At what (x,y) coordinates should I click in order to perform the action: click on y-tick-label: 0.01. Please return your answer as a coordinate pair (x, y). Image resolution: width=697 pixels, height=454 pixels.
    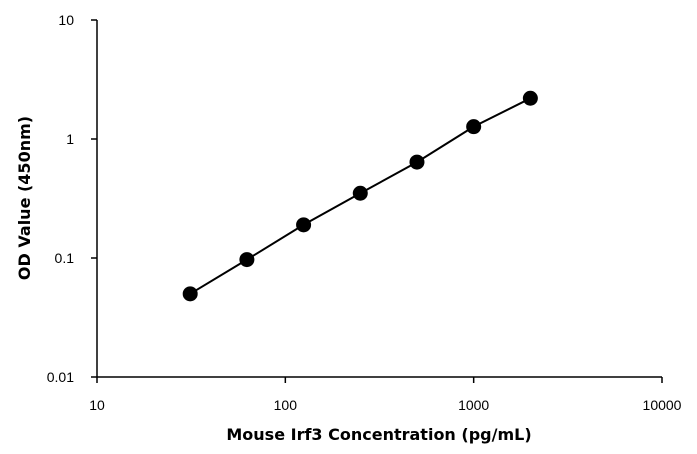
    Looking at the image, I should click on (60, 377).